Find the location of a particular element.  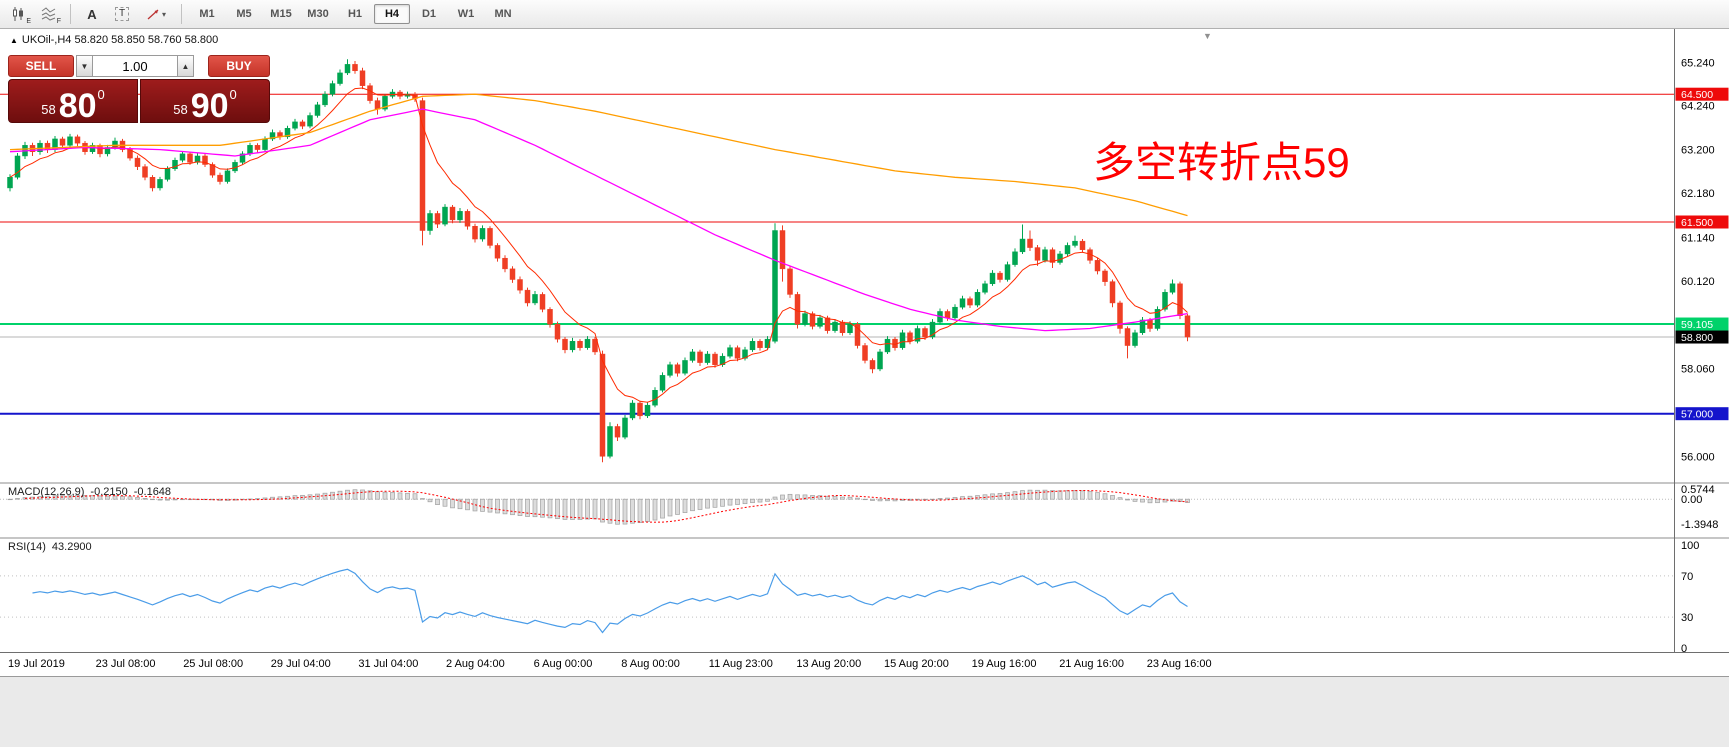

svg-text: 57.000 is located at coordinates (1697, 415).